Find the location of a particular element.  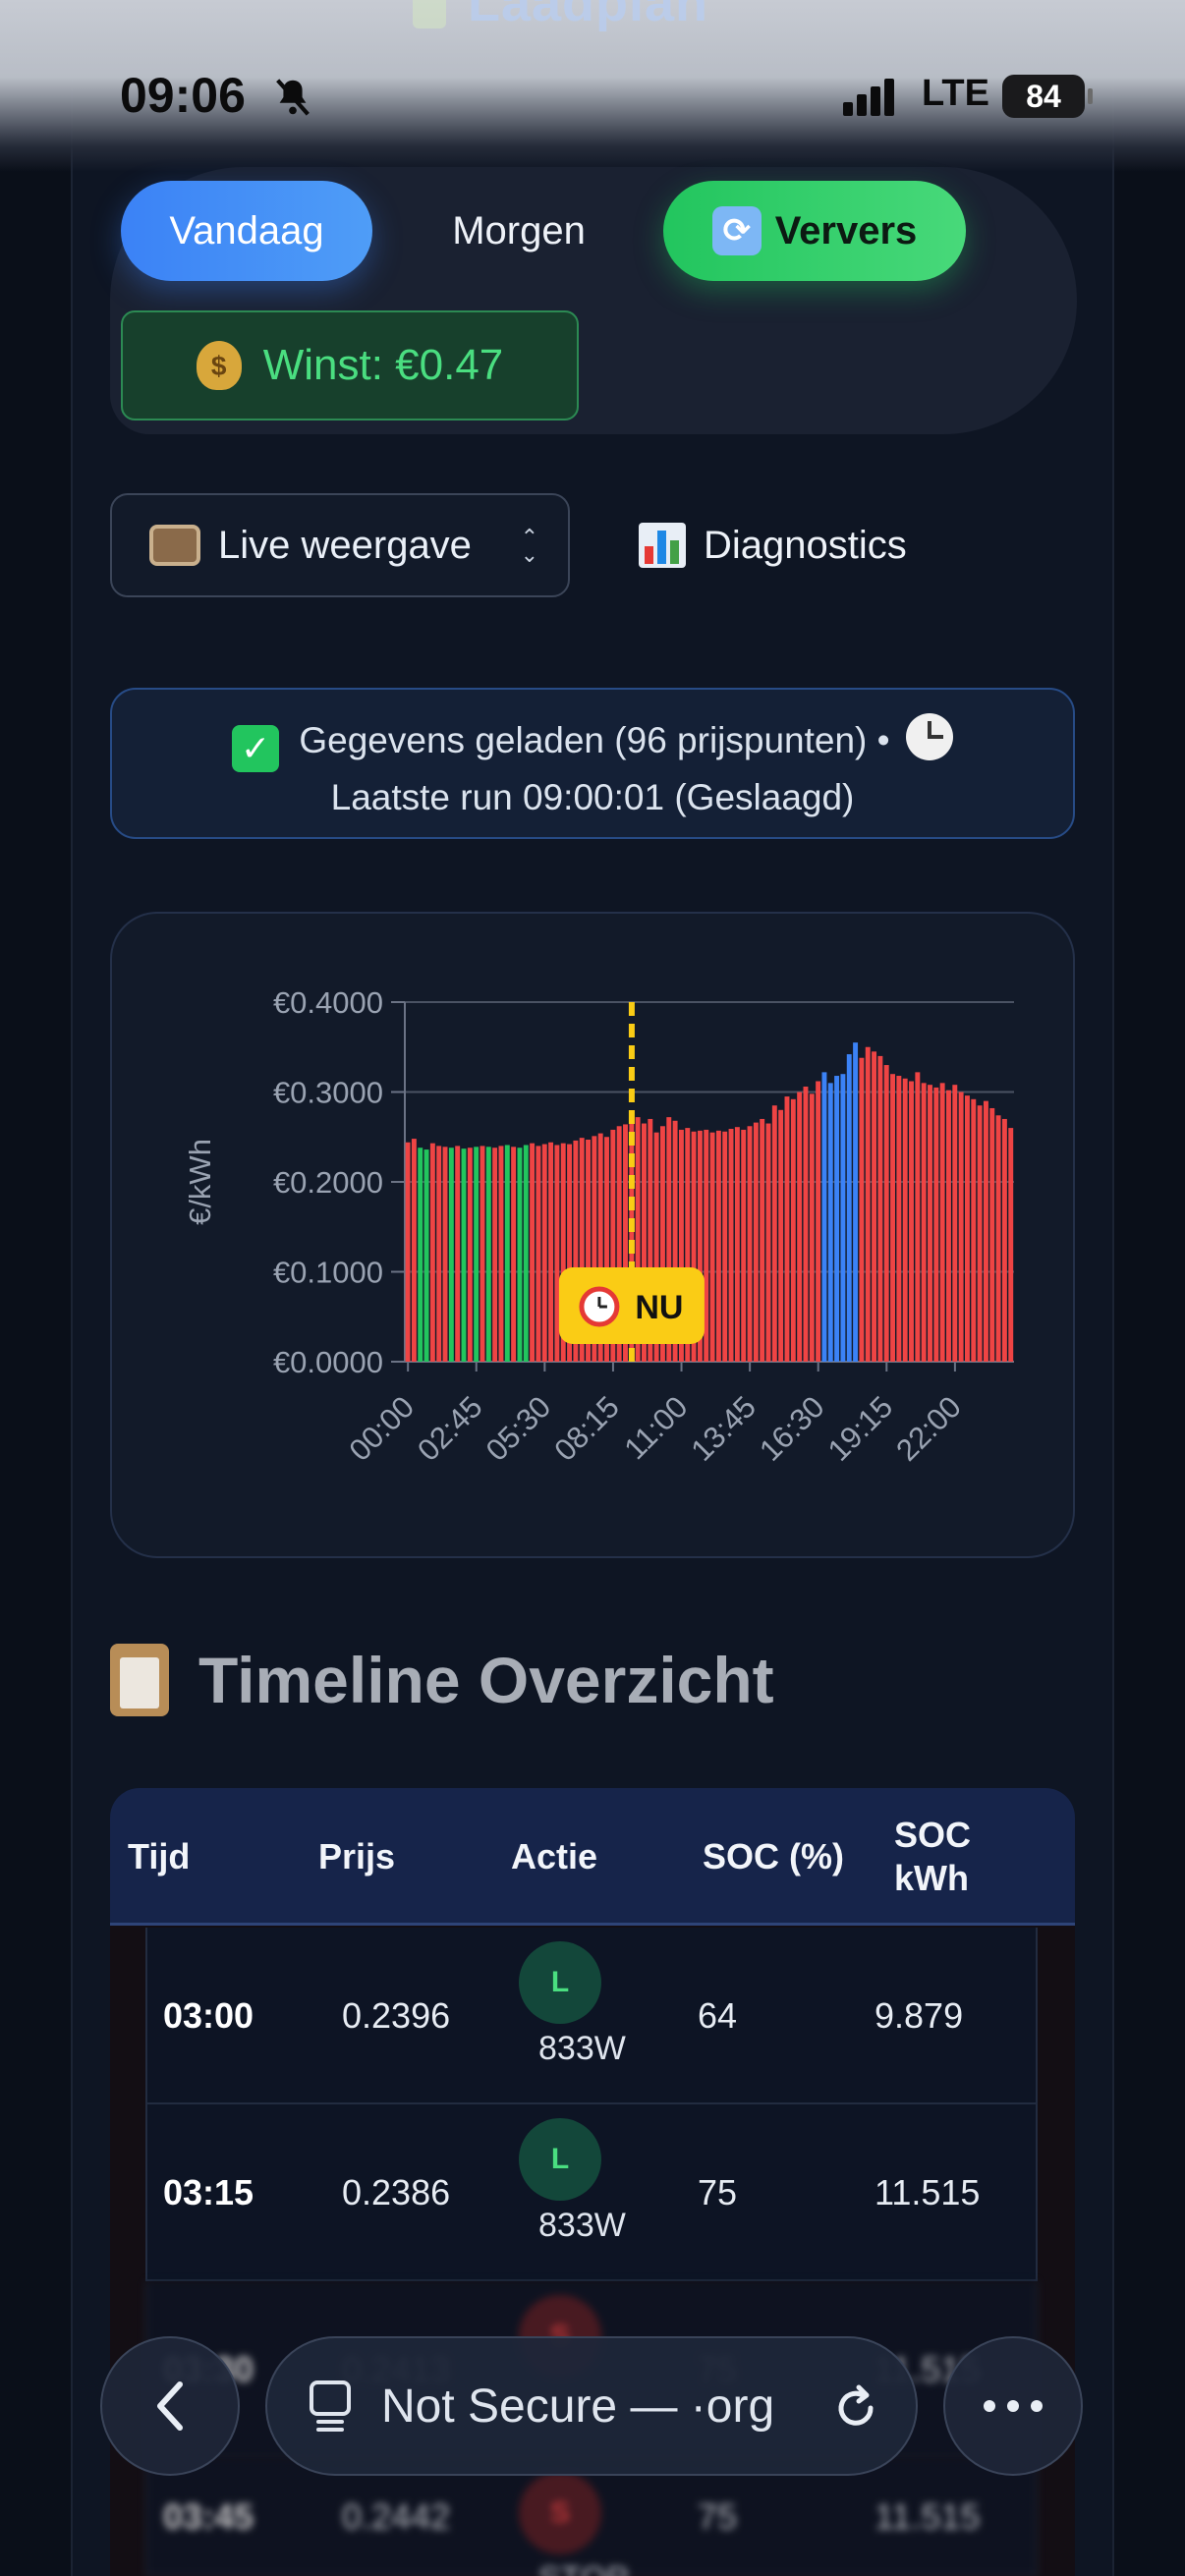

x-tick-label: 13:45 is located at coordinates (723, 1428).